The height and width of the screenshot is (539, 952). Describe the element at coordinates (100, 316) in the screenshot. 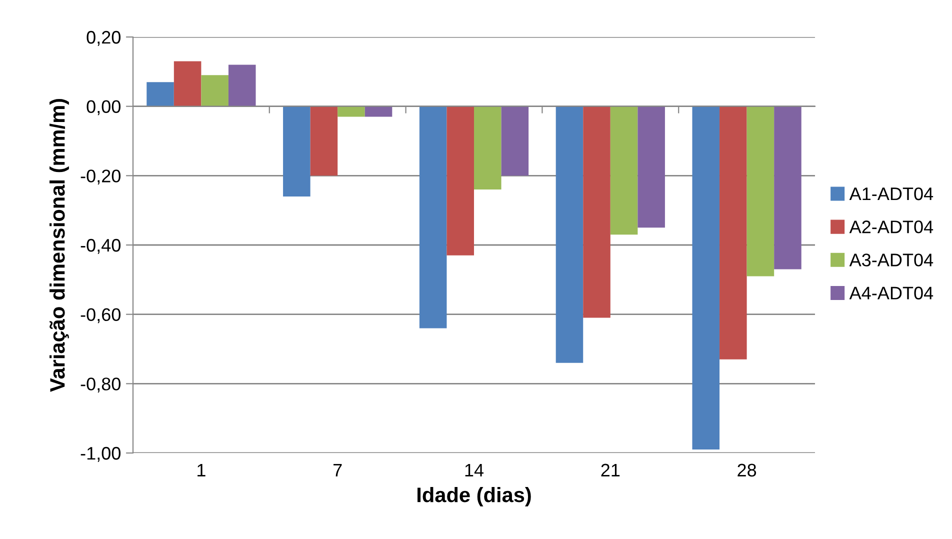

I see `y-tick-label: -0,60` at that location.